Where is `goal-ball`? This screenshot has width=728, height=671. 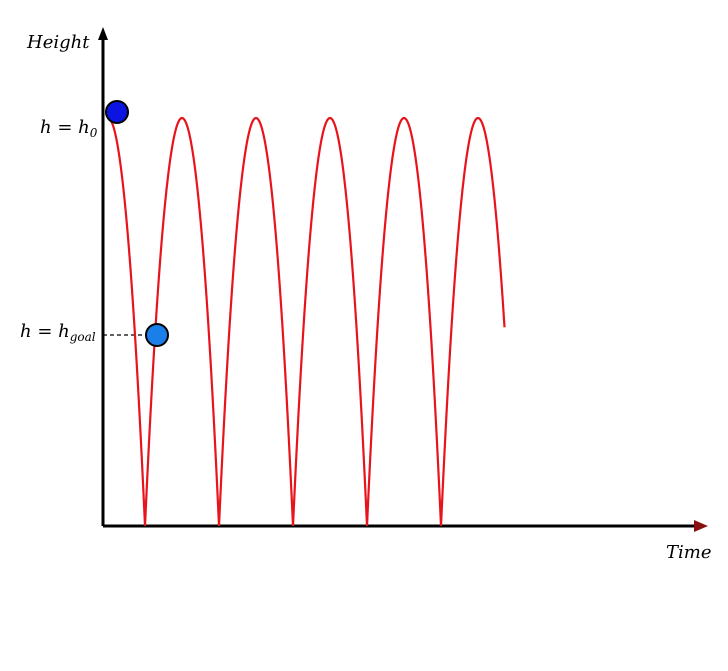 goal-ball is located at coordinates (157, 335).